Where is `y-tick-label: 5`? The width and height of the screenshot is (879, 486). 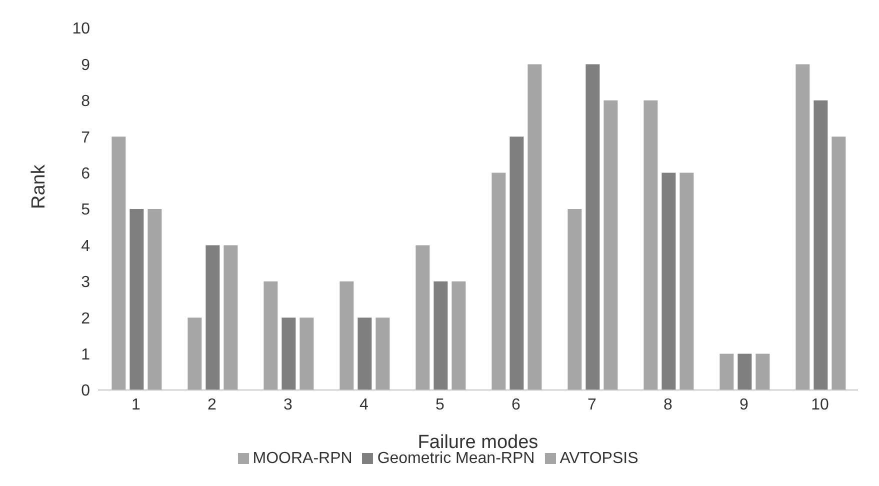 y-tick-label: 5 is located at coordinates (85, 210).